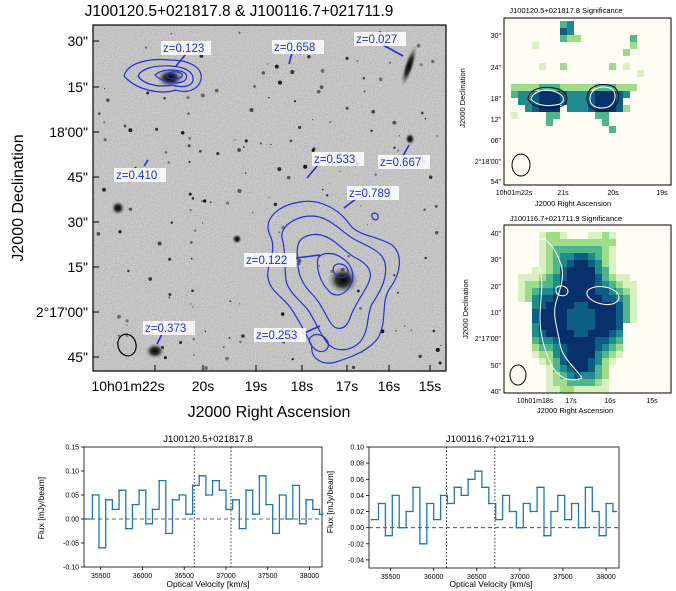 Image resolution: width=676 pixels, height=591 pixels. Describe the element at coordinates (68, 132) in the screenshot. I see `main-y-tick-label: 18'00"` at that location.